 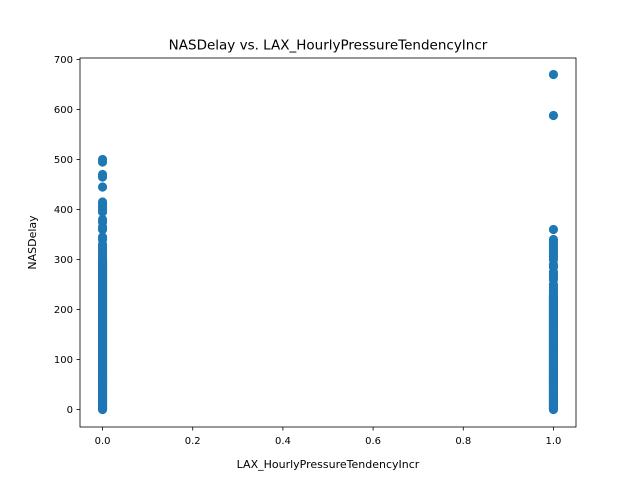 What do you see at coordinates (283, 441) in the screenshot?
I see `x-tick-label: 0.4` at bounding box center [283, 441].